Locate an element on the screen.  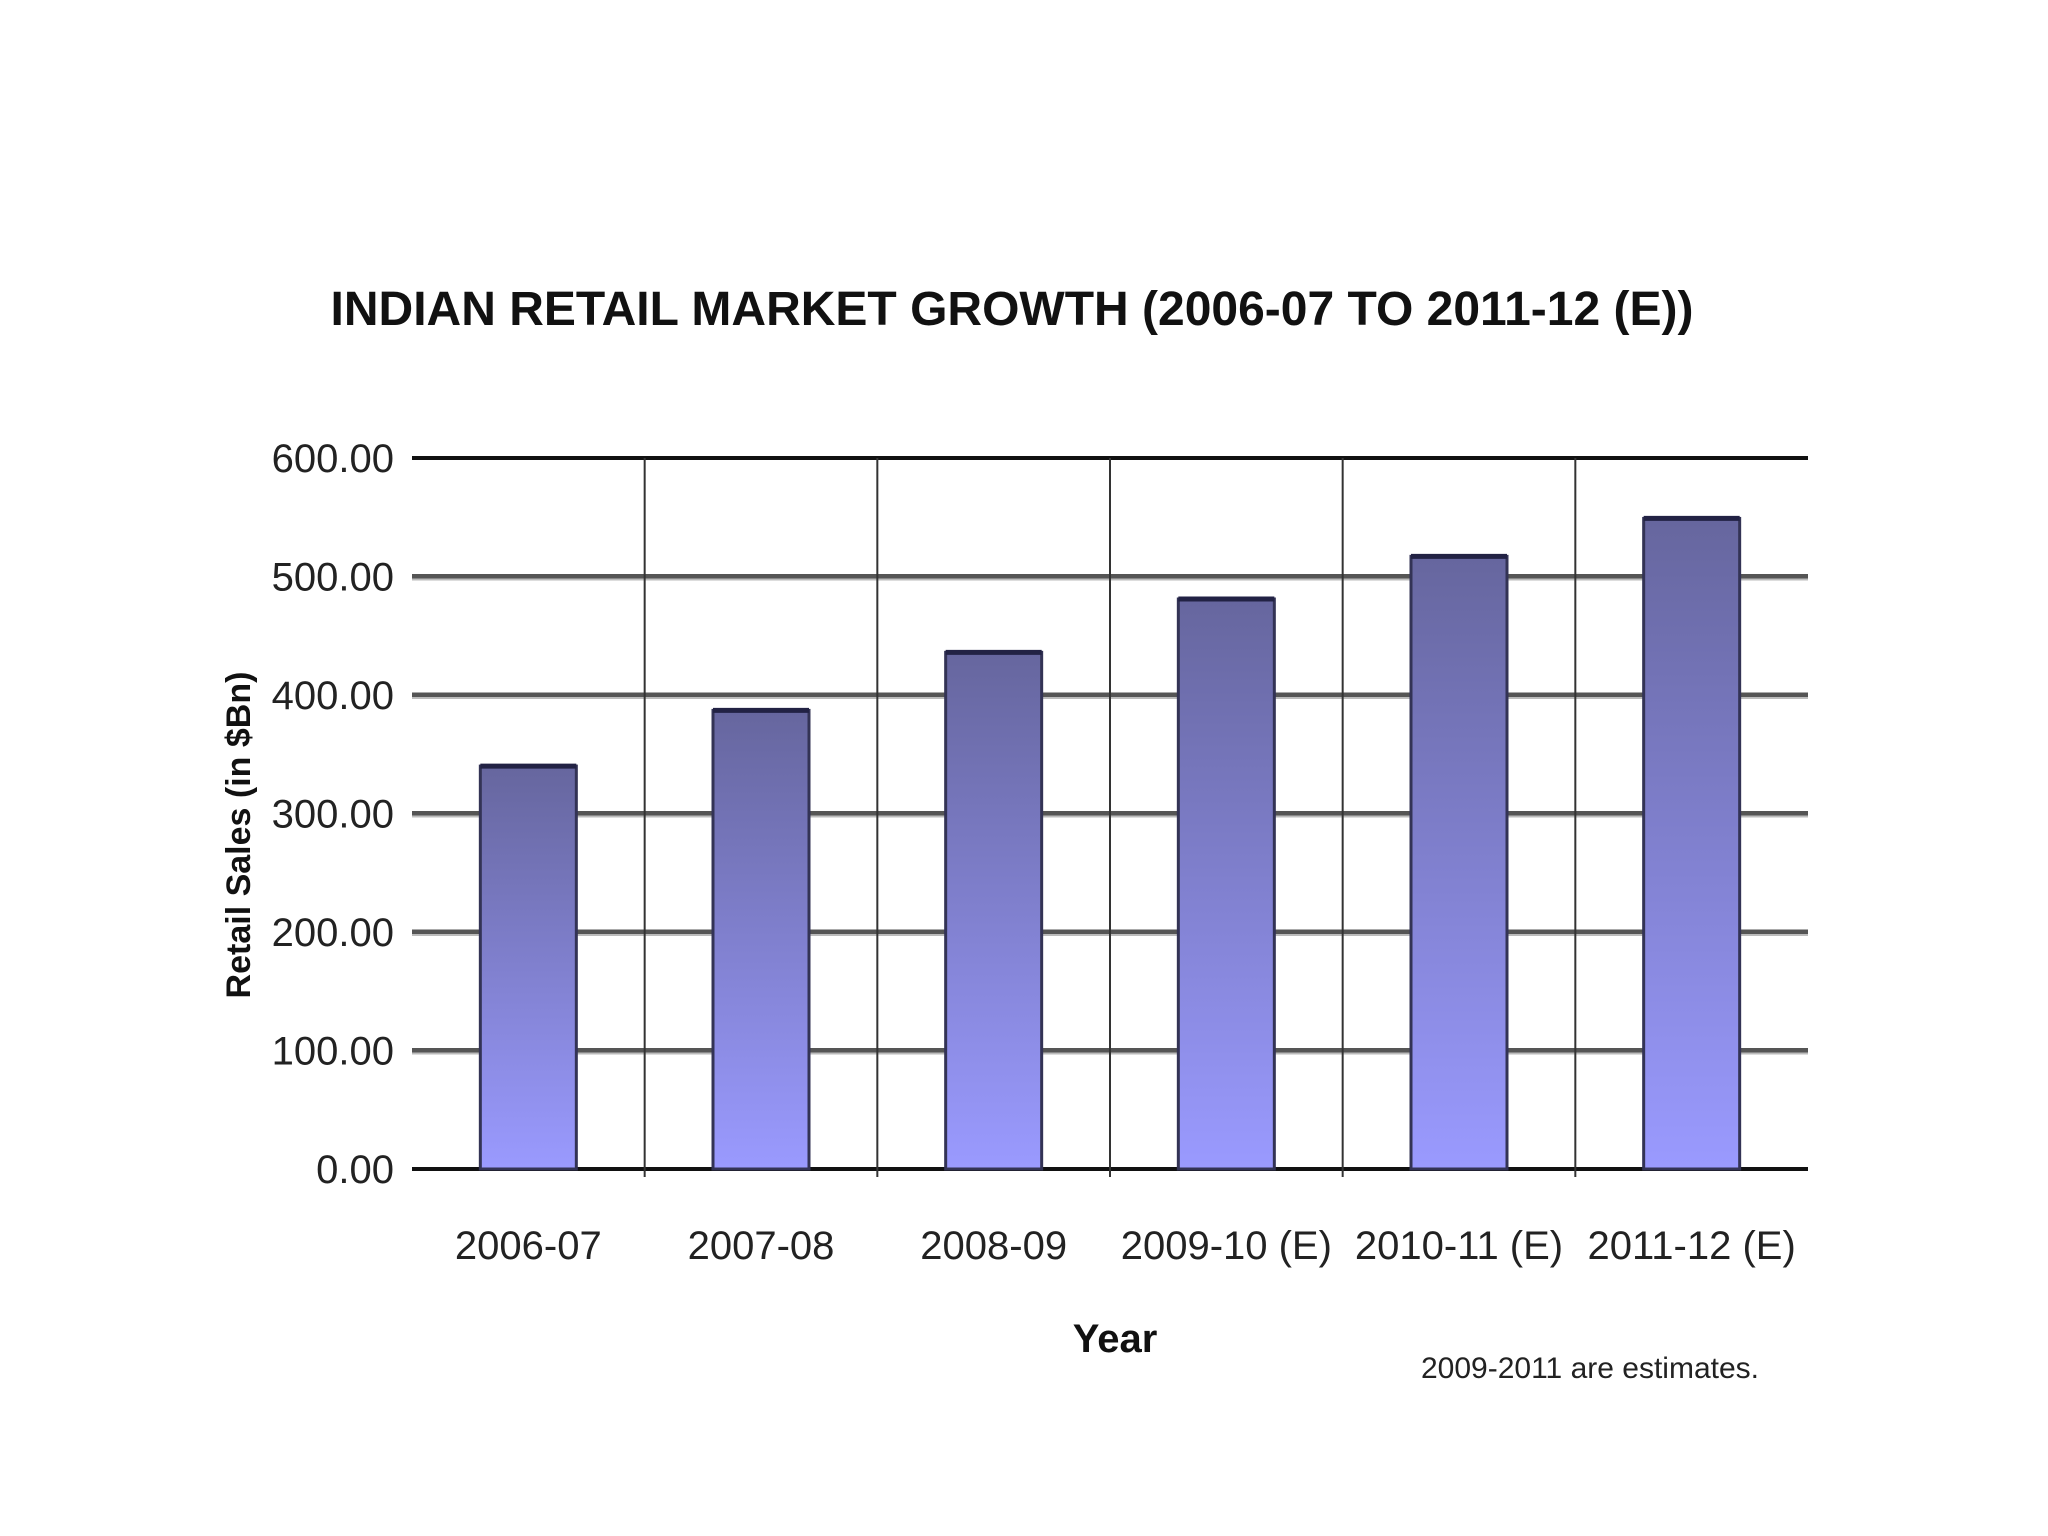
bar-2011-12-e is located at coordinates (1692, 843).